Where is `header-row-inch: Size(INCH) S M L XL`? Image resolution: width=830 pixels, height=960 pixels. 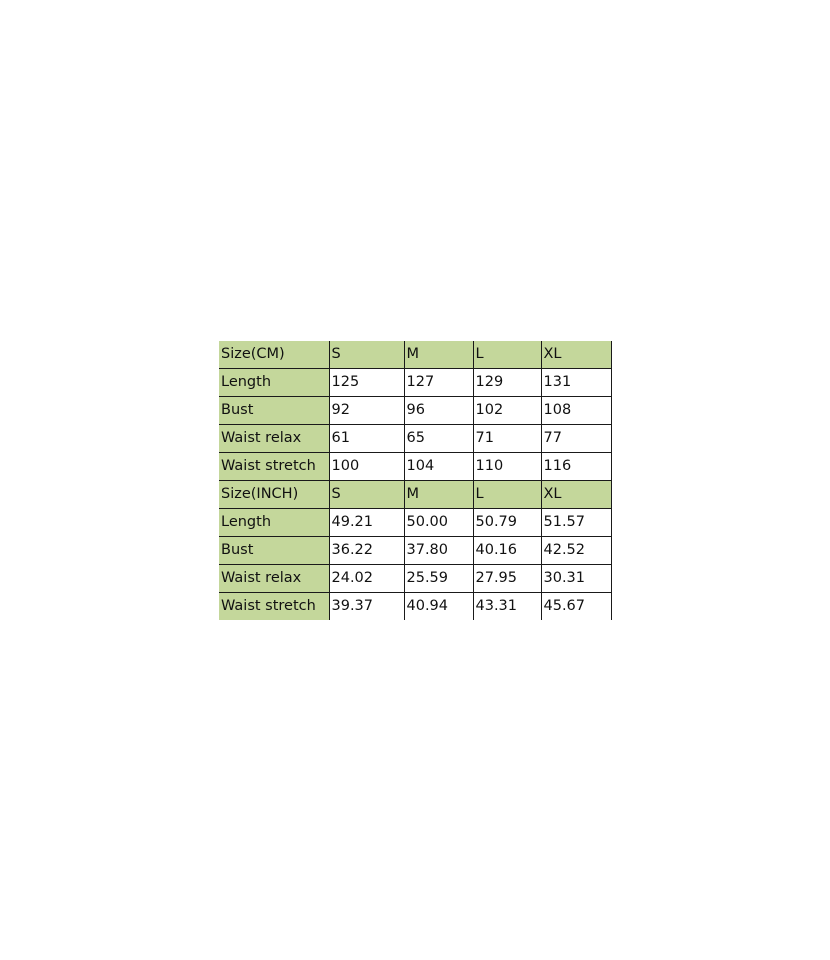 header-row-inch: Size(INCH) S M L XL is located at coordinates (415, 494).